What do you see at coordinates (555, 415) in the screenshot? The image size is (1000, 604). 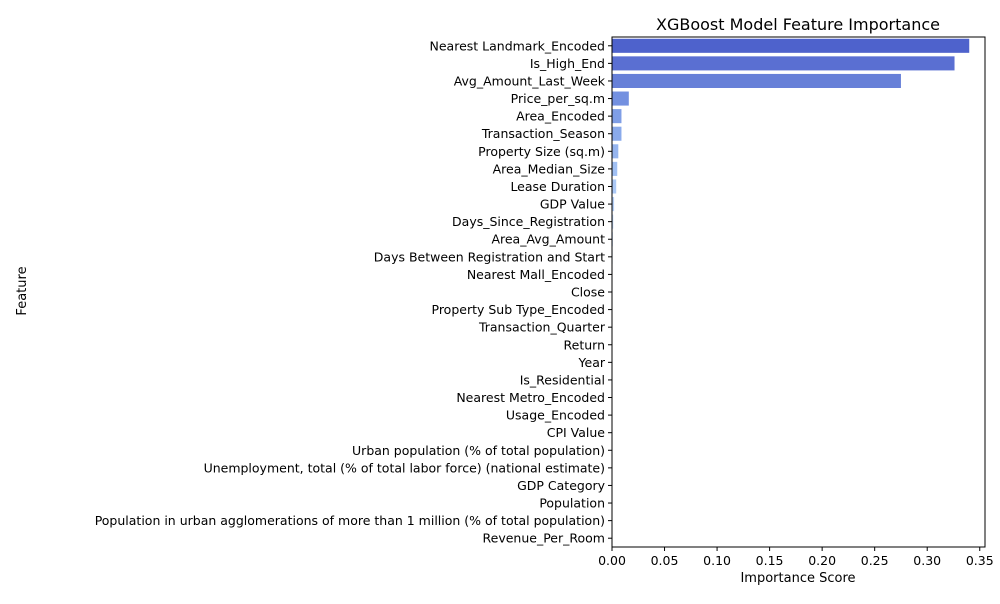 I see `y-tick-label: Usage_Encoded` at bounding box center [555, 415].